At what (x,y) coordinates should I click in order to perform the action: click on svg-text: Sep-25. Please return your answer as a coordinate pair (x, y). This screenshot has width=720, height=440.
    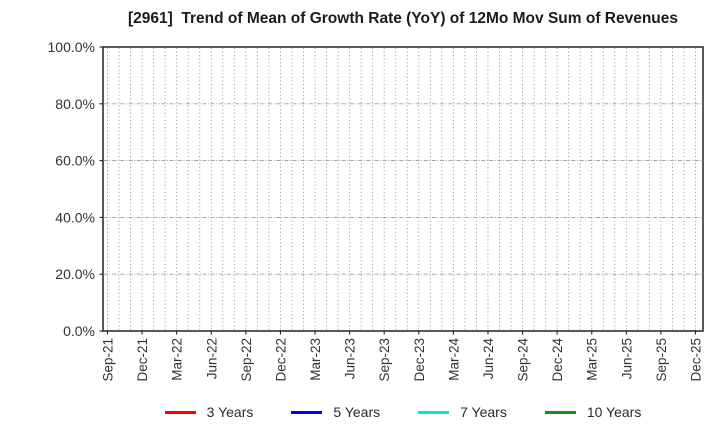
    Looking at the image, I should click on (661, 360).